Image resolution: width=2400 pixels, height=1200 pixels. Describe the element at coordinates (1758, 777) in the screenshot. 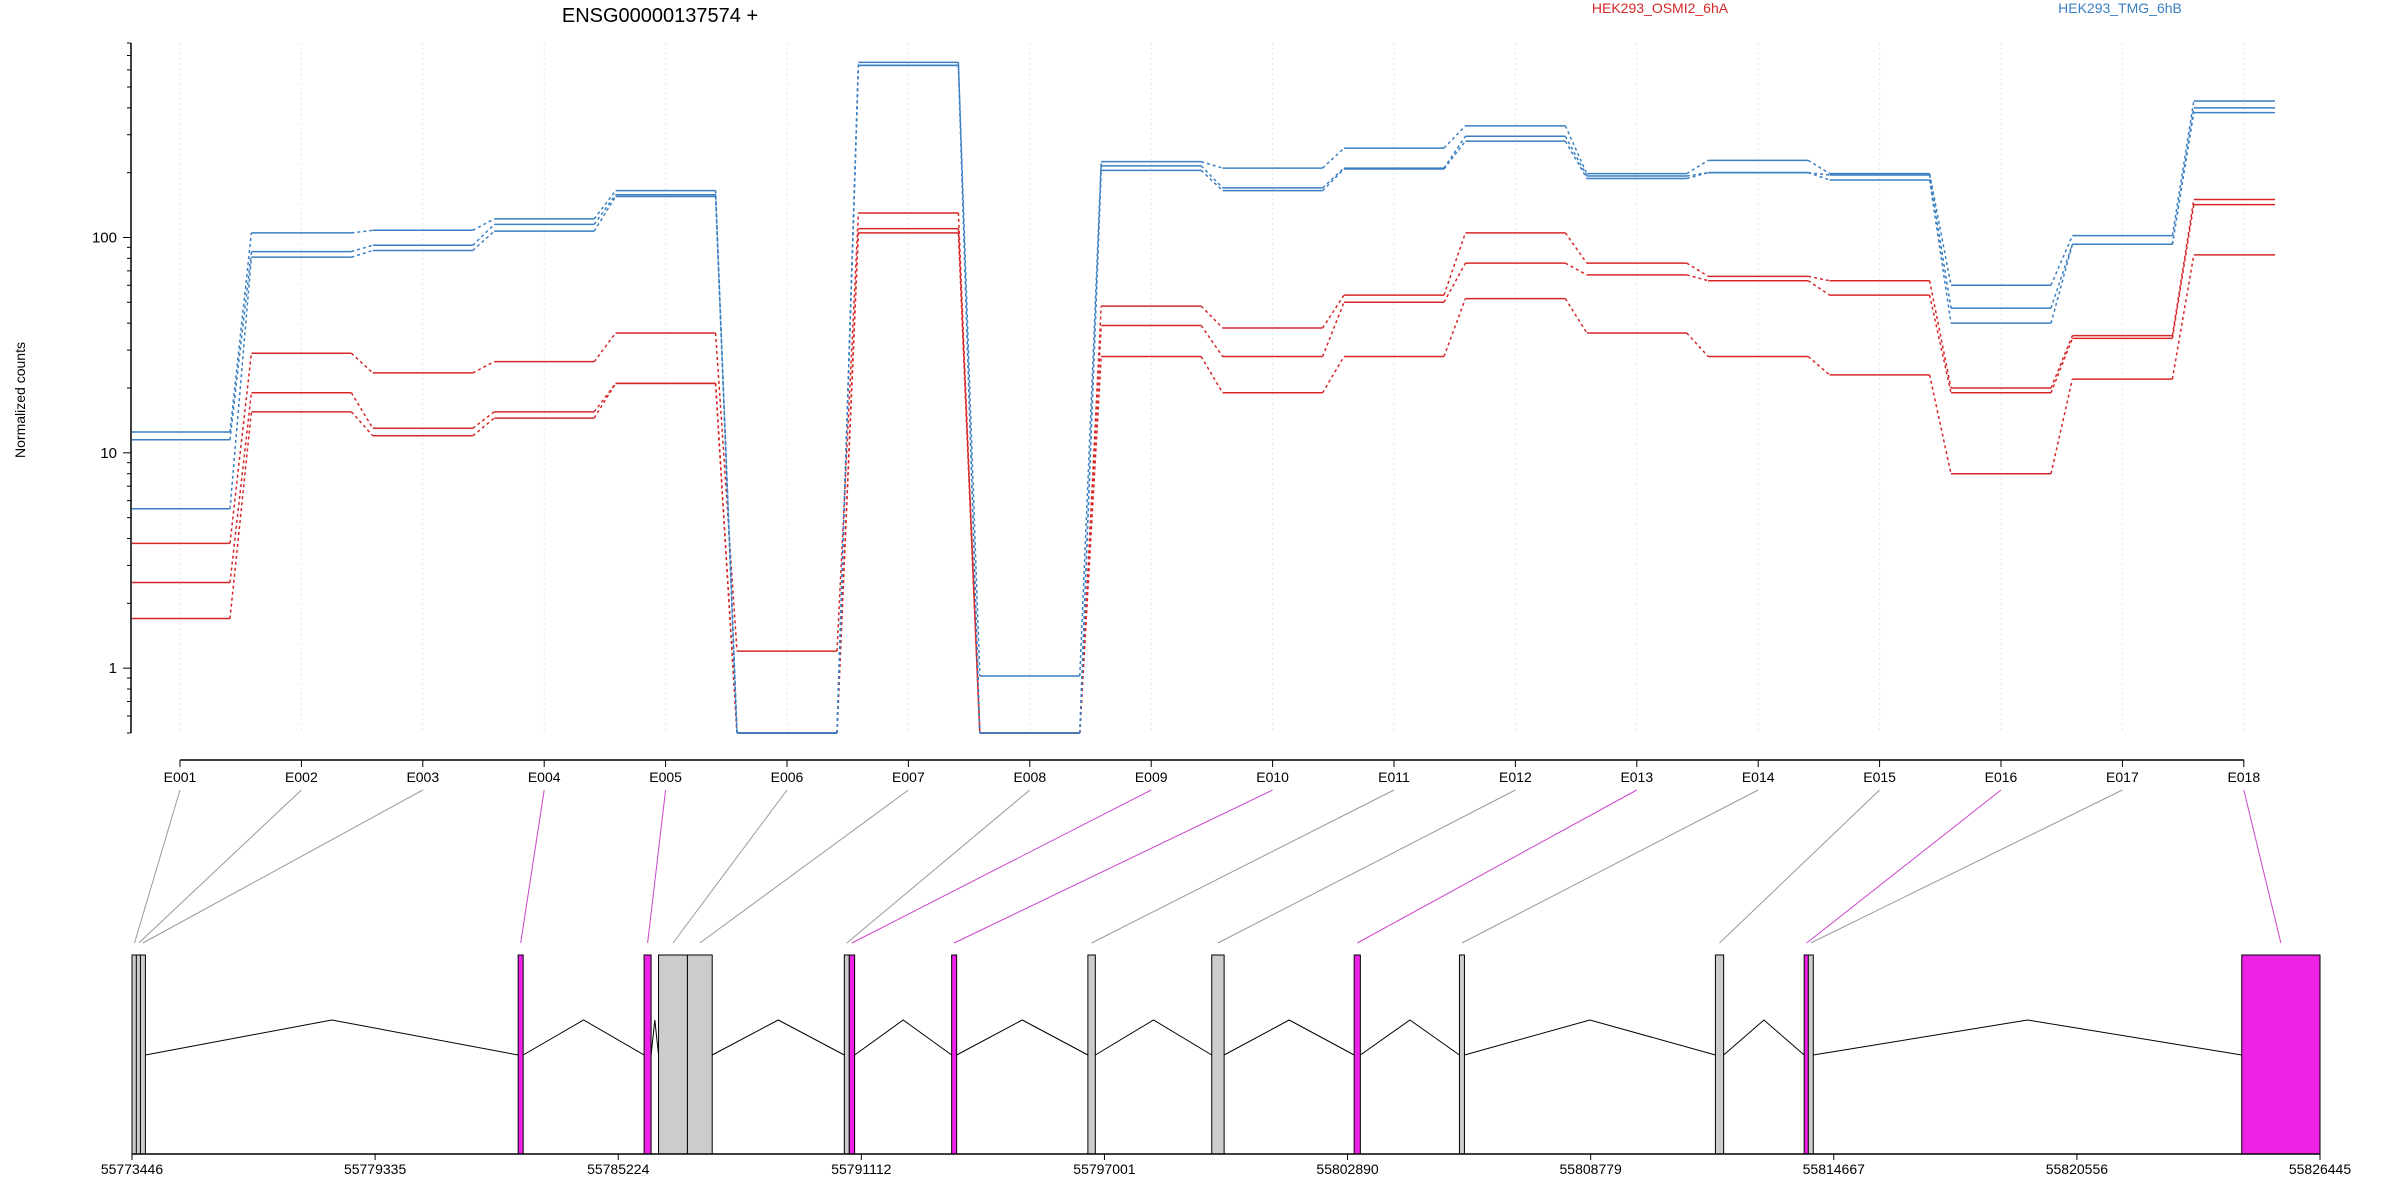

I see `x-tick-label-E014: E014` at that location.